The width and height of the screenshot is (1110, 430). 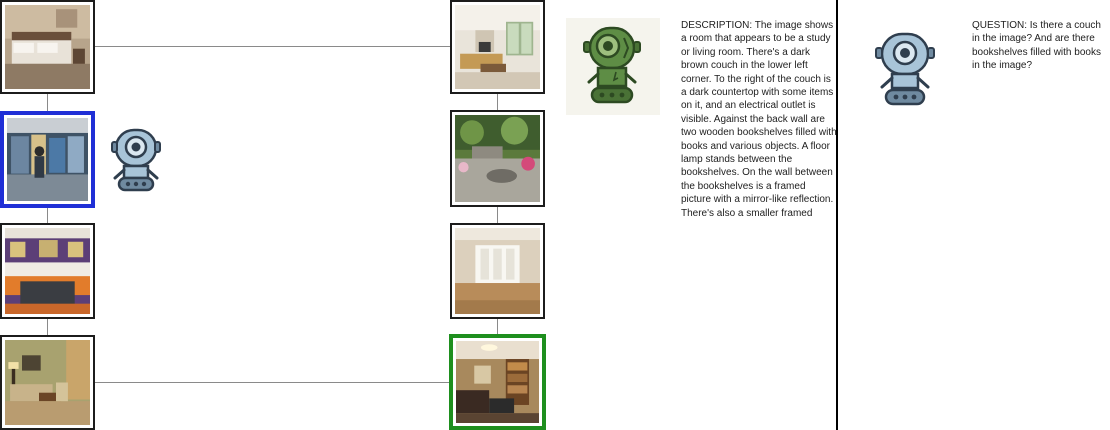 I want to click on thumb-purple-hall, so click(x=47, y=271).